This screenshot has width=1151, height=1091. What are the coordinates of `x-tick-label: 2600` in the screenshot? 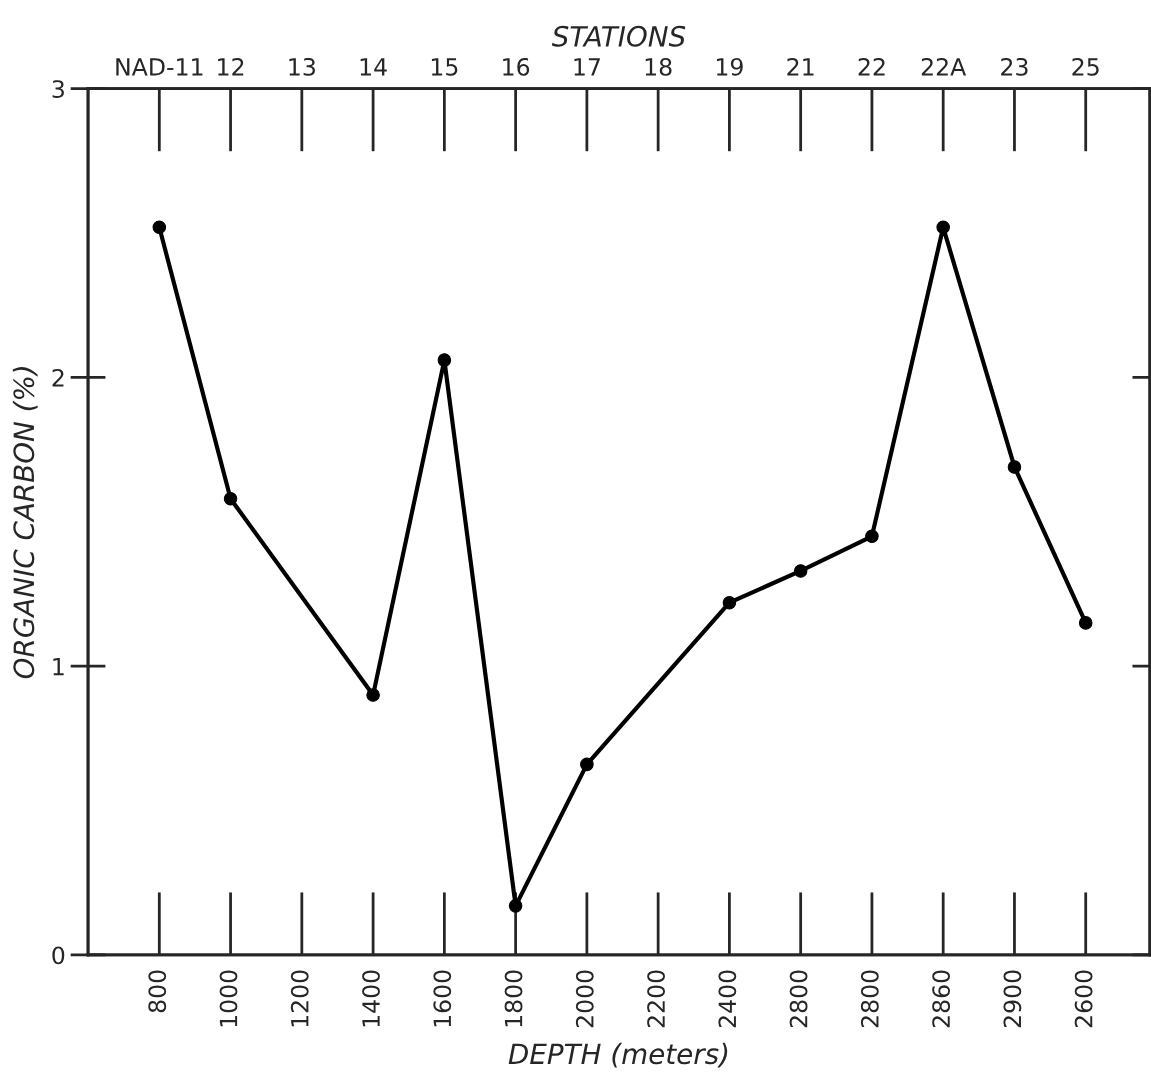 It's located at (1083, 999).